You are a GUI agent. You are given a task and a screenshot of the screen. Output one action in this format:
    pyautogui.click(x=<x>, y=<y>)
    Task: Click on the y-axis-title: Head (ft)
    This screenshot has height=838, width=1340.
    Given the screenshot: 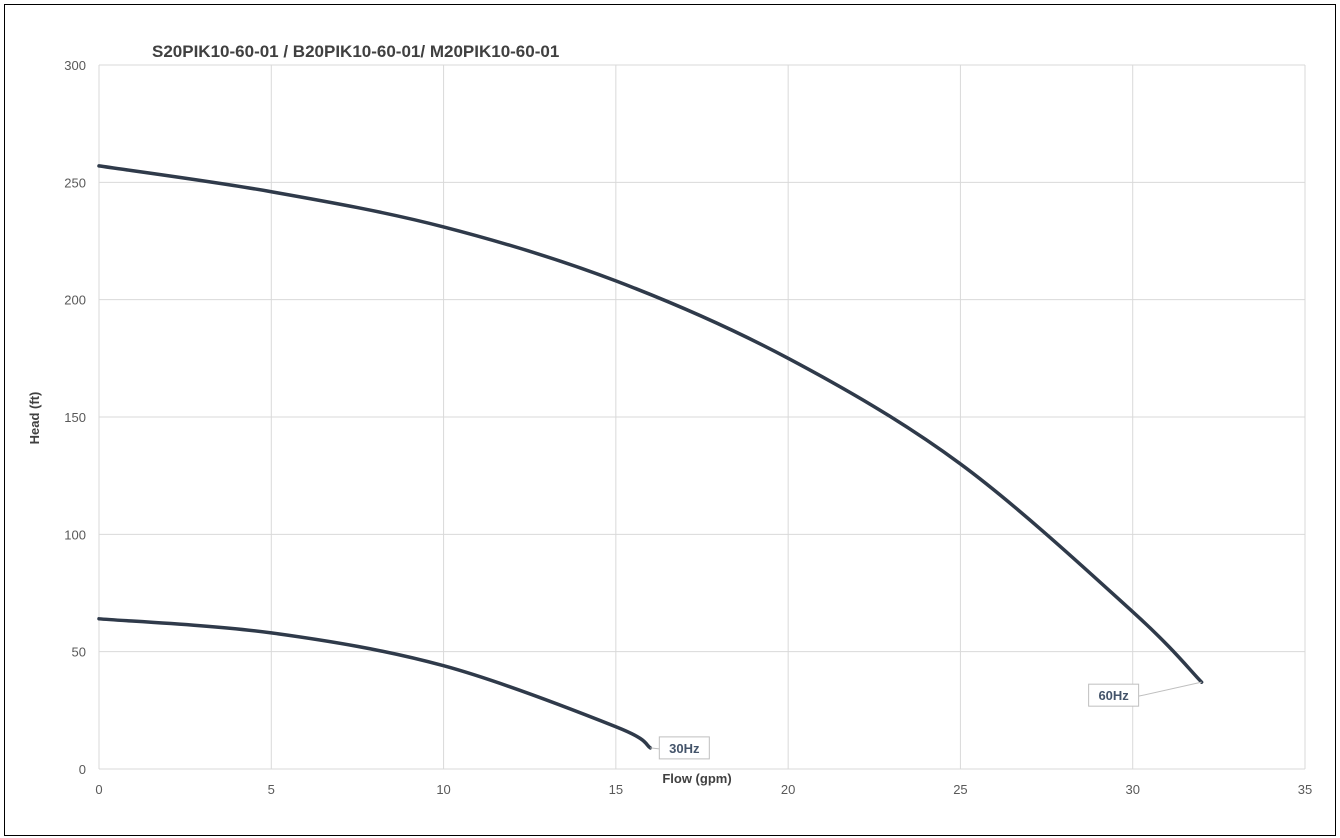 What is the action you would take?
    pyautogui.click(x=34, y=418)
    